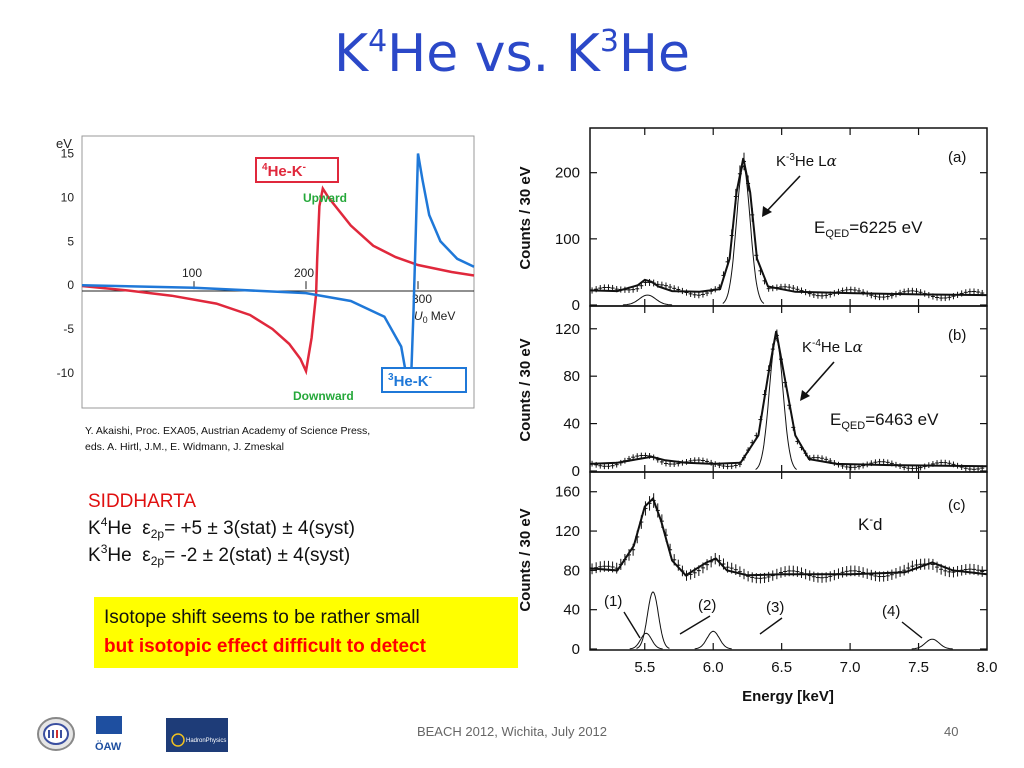 Image resolution: width=1024 pixels, height=768 pixels. Describe the element at coordinates (788, 696) in the screenshot. I see `x-axis-title: Energy [keV]` at that location.